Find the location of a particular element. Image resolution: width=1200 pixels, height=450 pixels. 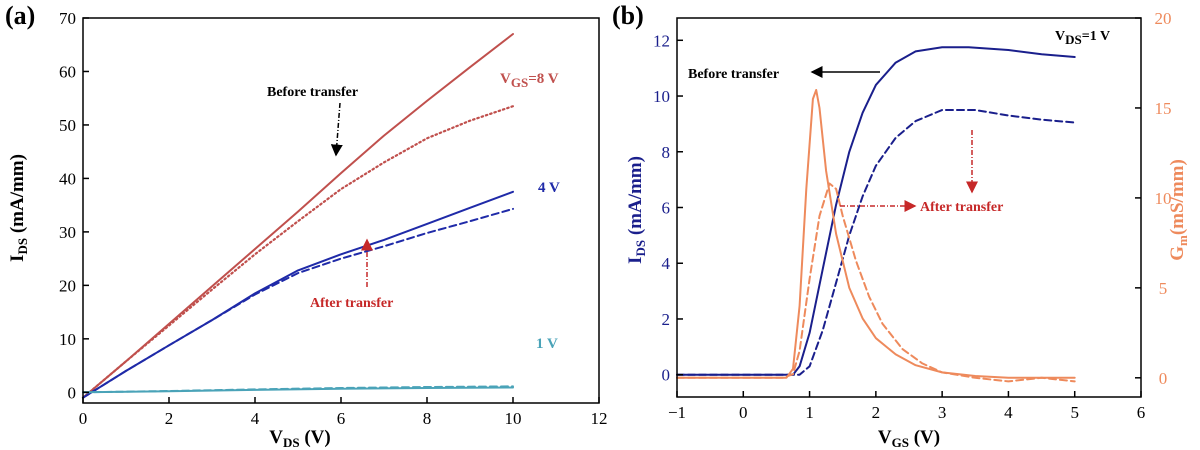

y2-tick-label: 20 is located at coordinates (1163, 18).